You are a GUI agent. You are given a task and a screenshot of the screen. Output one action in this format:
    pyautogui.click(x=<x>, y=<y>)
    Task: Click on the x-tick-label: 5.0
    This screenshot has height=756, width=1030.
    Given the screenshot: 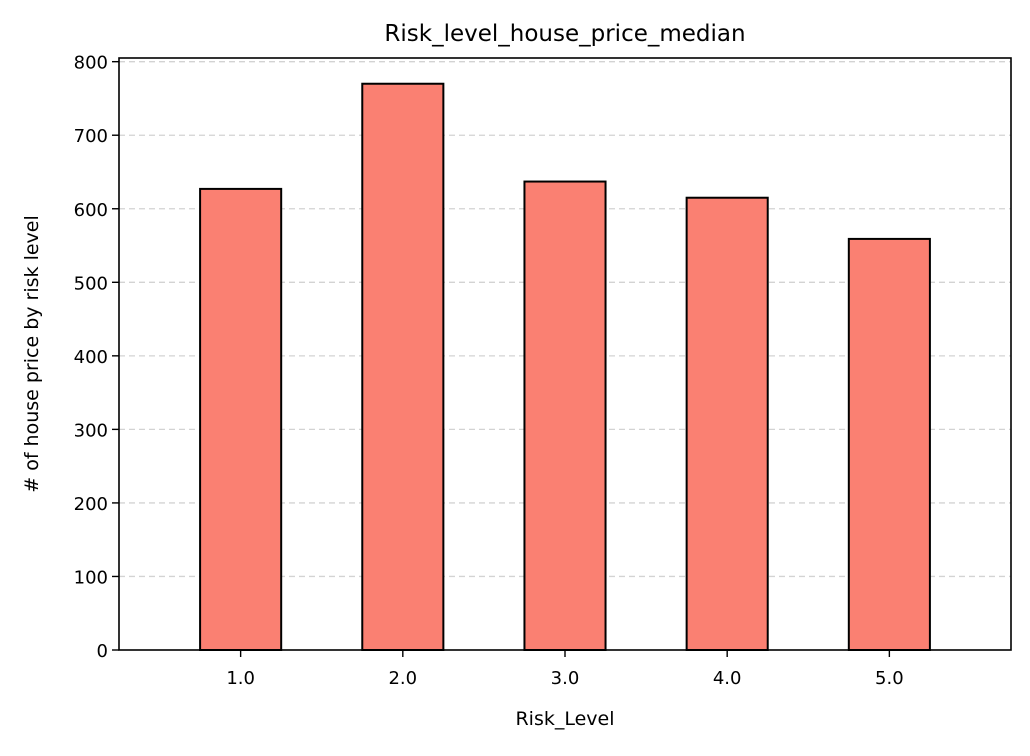 What is the action you would take?
    pyautogui.click(x=889, y=678)
    